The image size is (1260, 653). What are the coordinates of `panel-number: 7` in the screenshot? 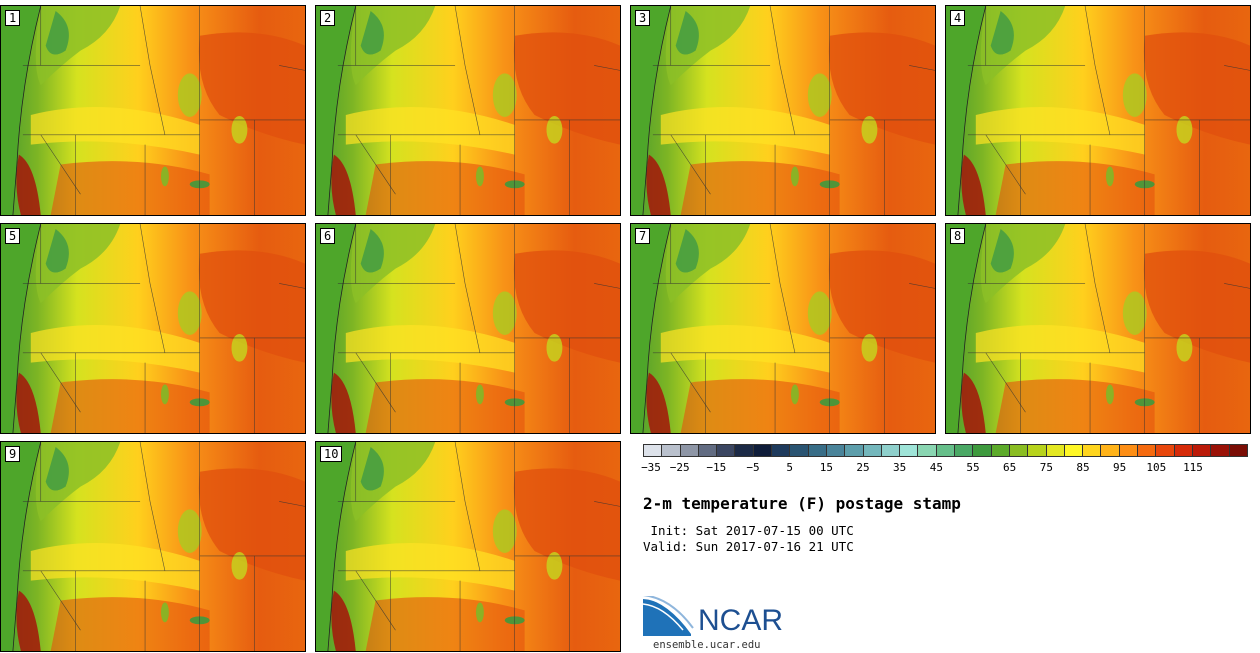 It's located at (643, 236).